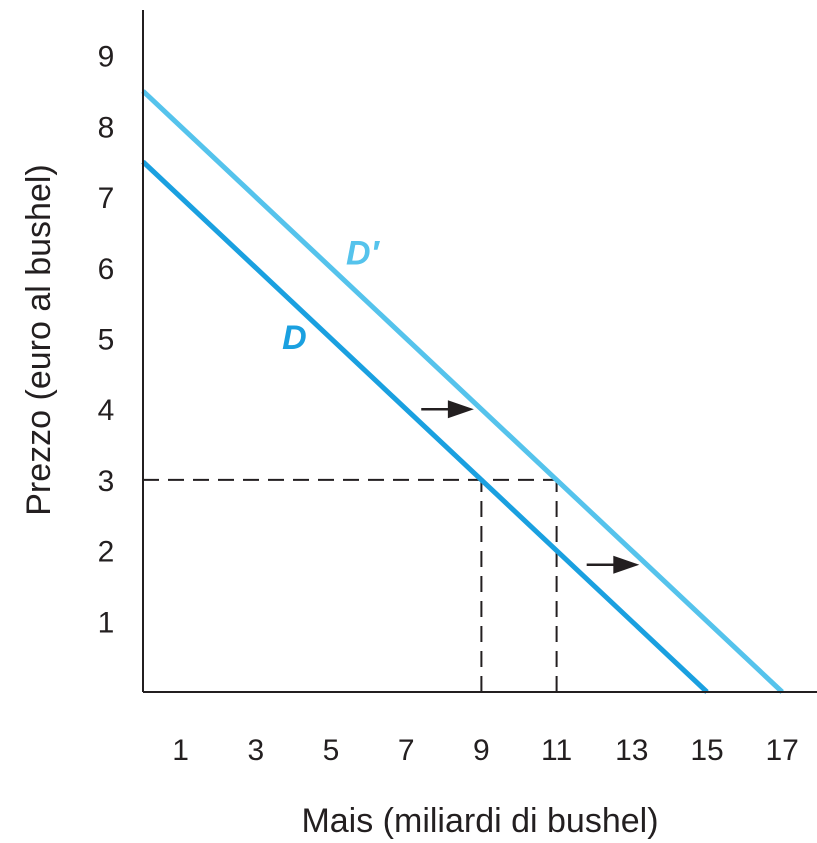  I want to click on x-tick-label-1: 1, so click(180, 750).